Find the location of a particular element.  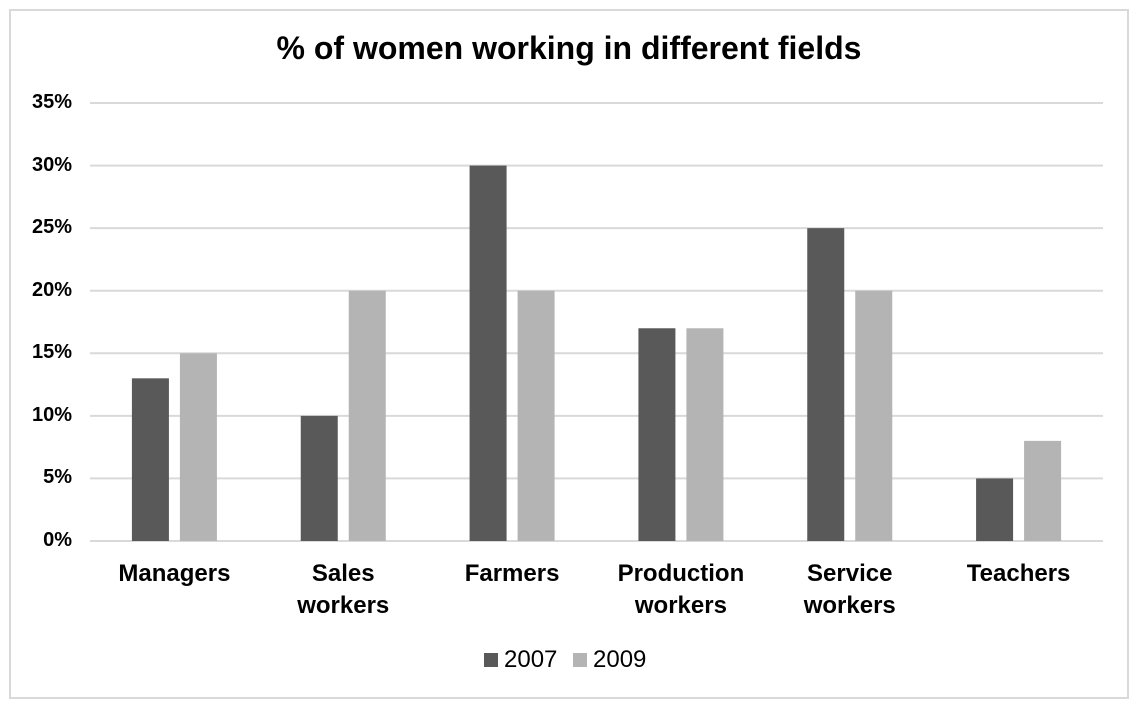

x-tick-label: Farmers is located at coordinates (512, 573).